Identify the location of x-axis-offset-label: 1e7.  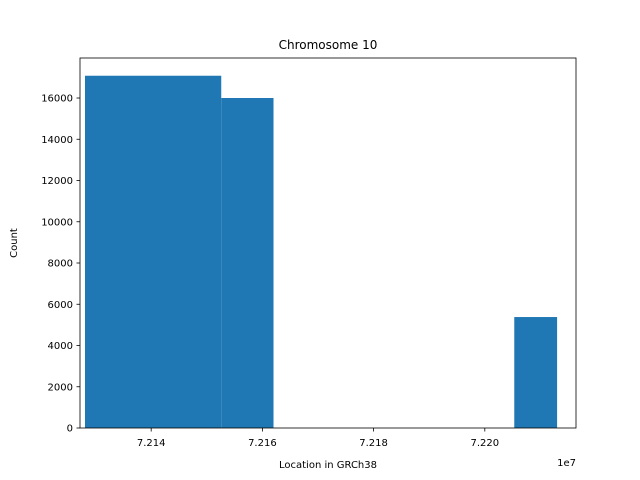
(566, 463).